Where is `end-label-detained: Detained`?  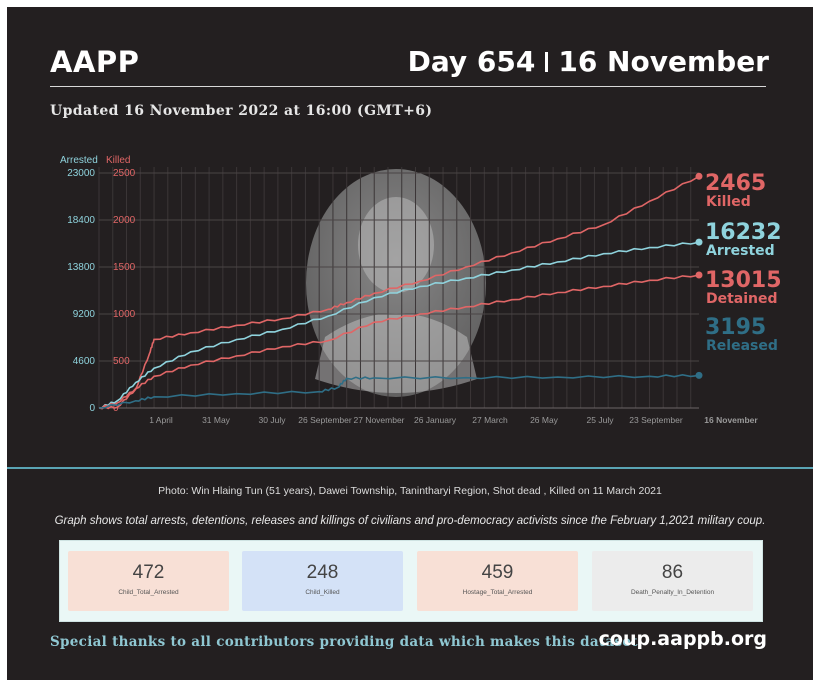 end-label-detained: Detained is located at coordinates (742, 299).